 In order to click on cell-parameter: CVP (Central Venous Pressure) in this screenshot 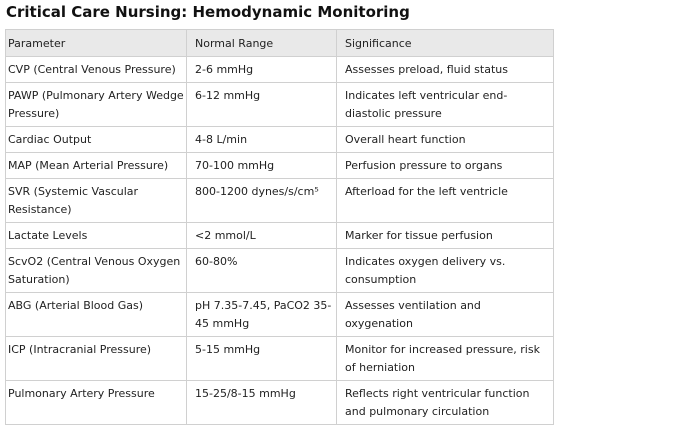, I will do `click(96, 69)`.